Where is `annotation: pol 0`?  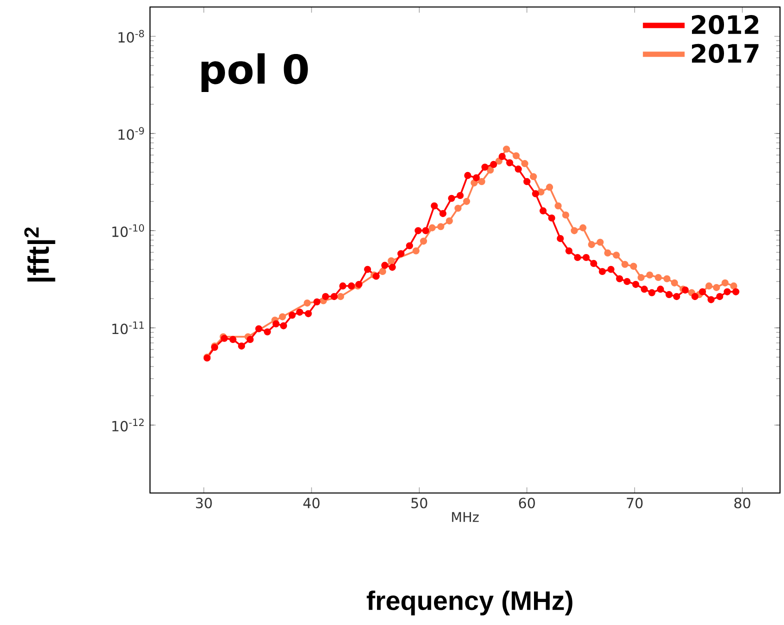
annotation: pol 0 is located at coordinates (255, 72).